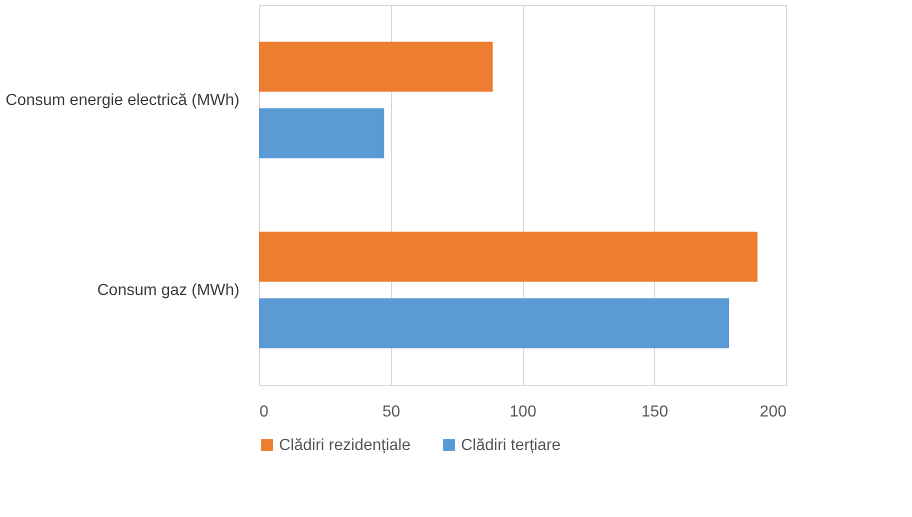  I want to click on x-tick-label: 200, so click(773, 412).